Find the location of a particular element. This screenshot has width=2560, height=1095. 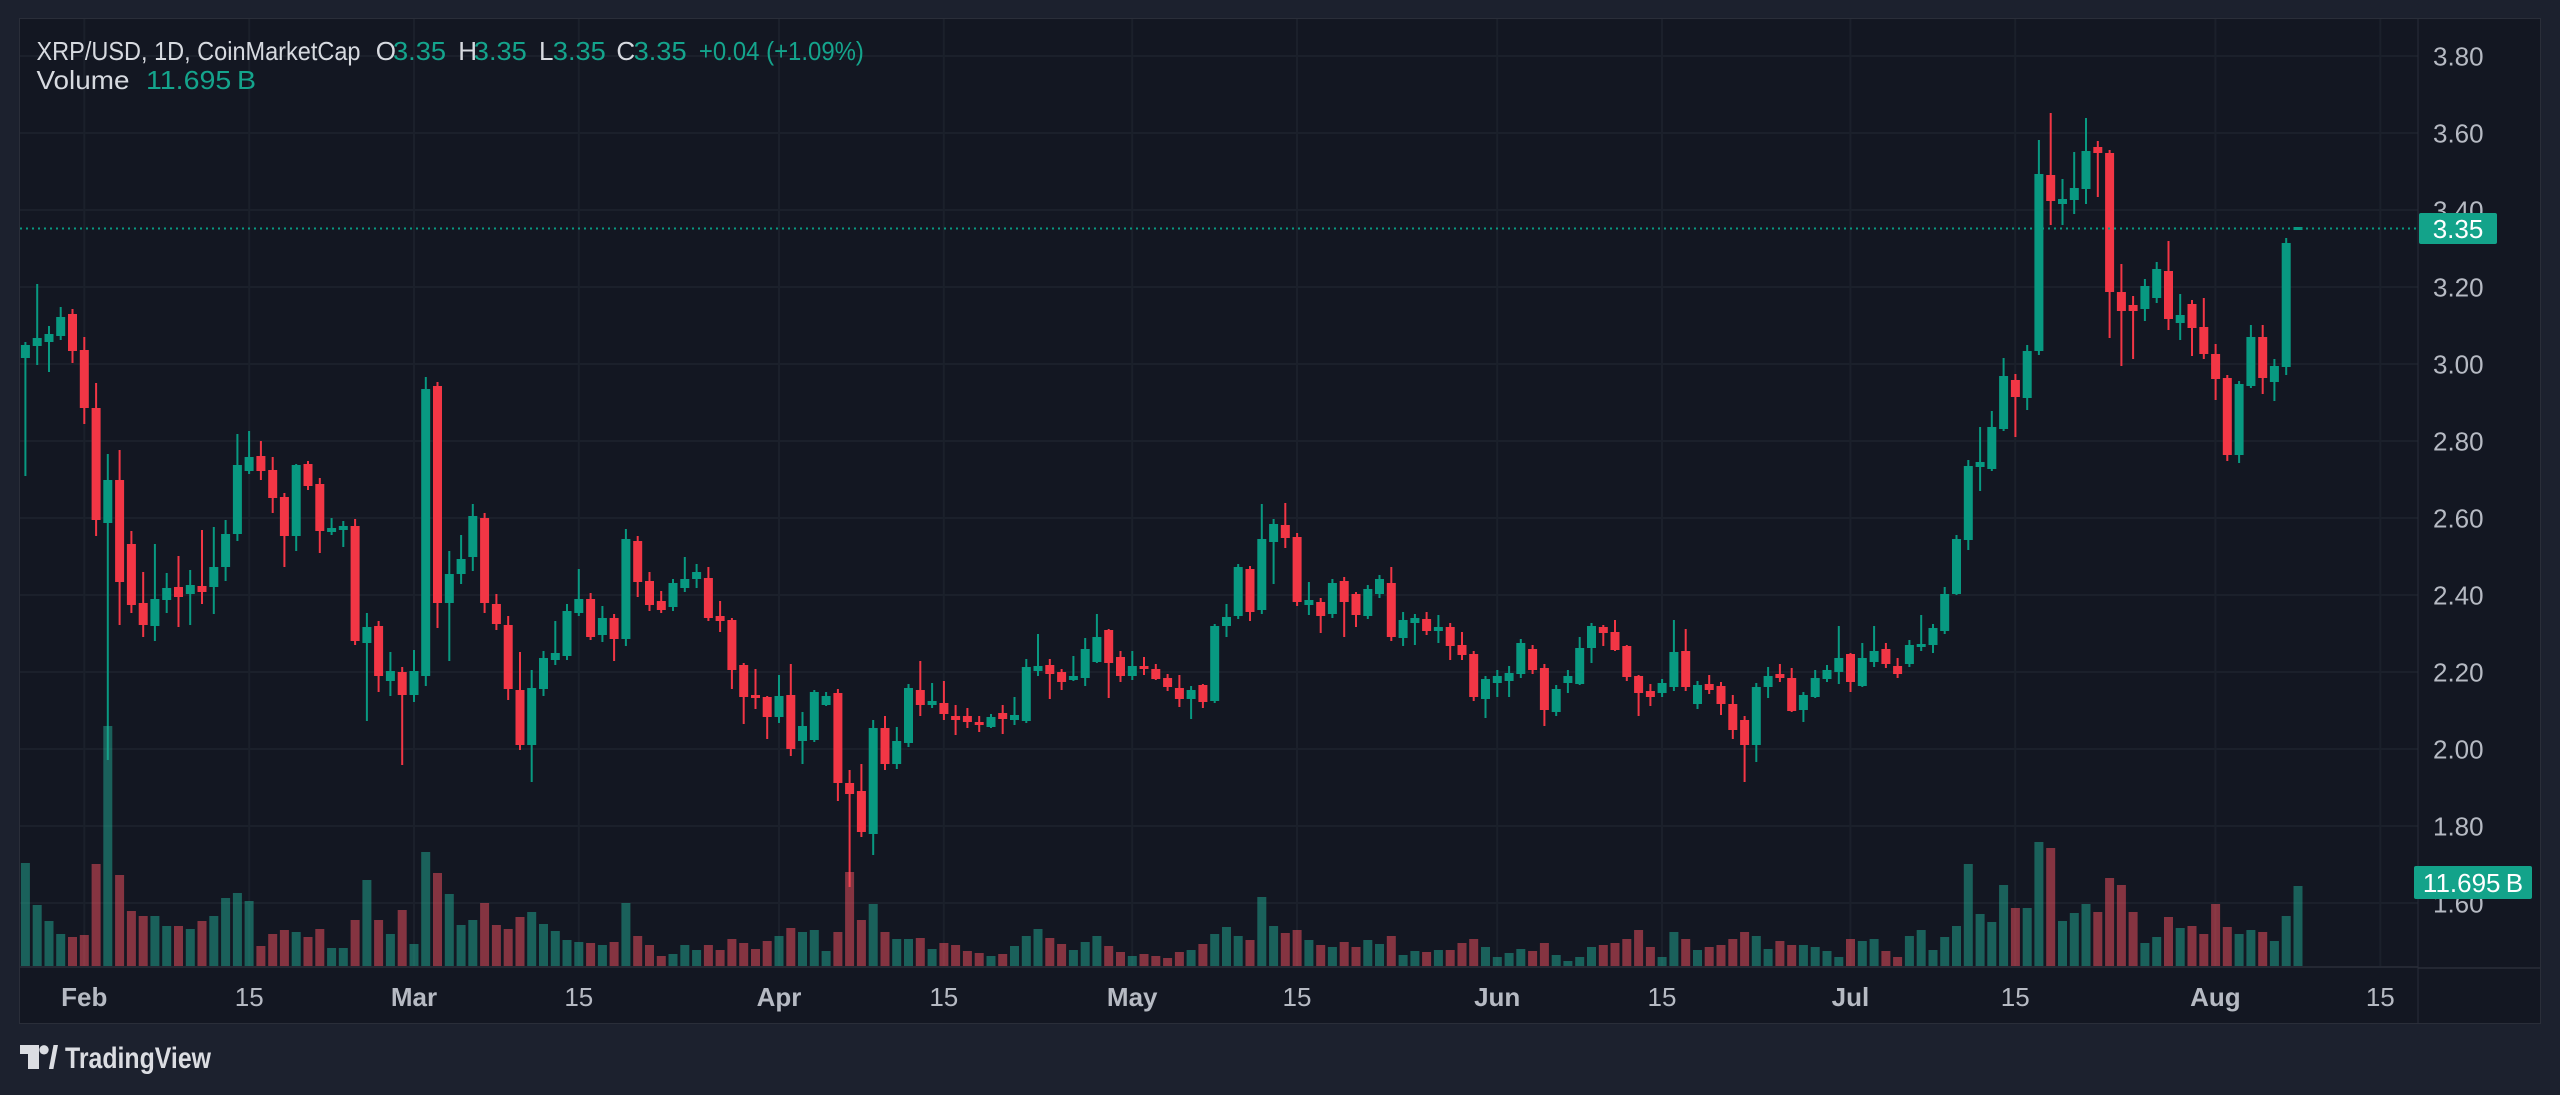

svg-text: Volume is located at coordinates (83, 80).